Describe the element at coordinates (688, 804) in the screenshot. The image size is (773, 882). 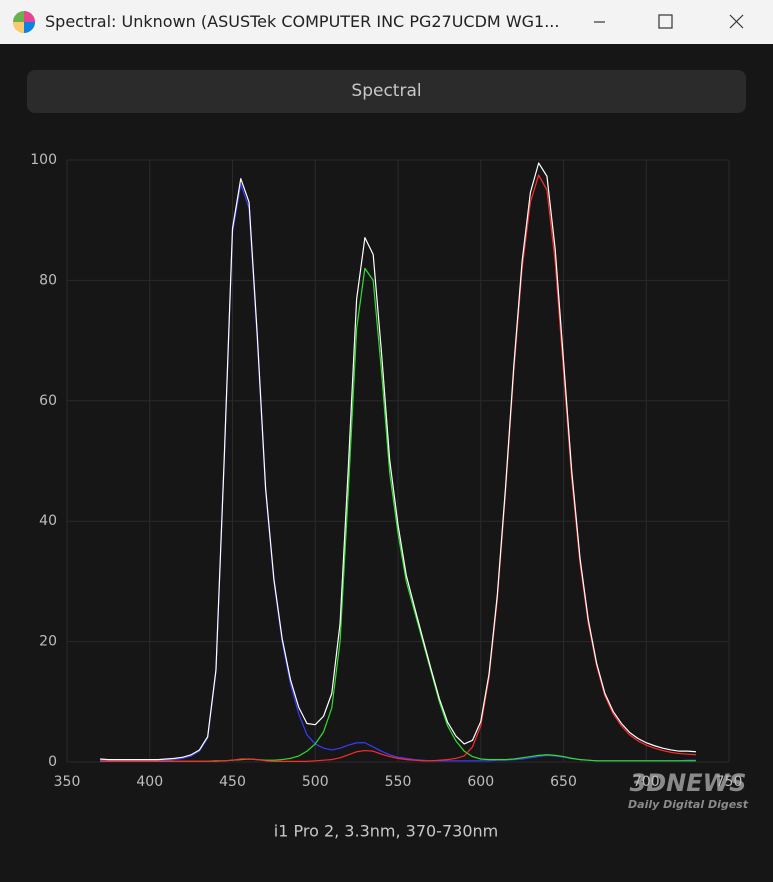
I see `watermark-tagline: Daily Digital Digest` at that location.